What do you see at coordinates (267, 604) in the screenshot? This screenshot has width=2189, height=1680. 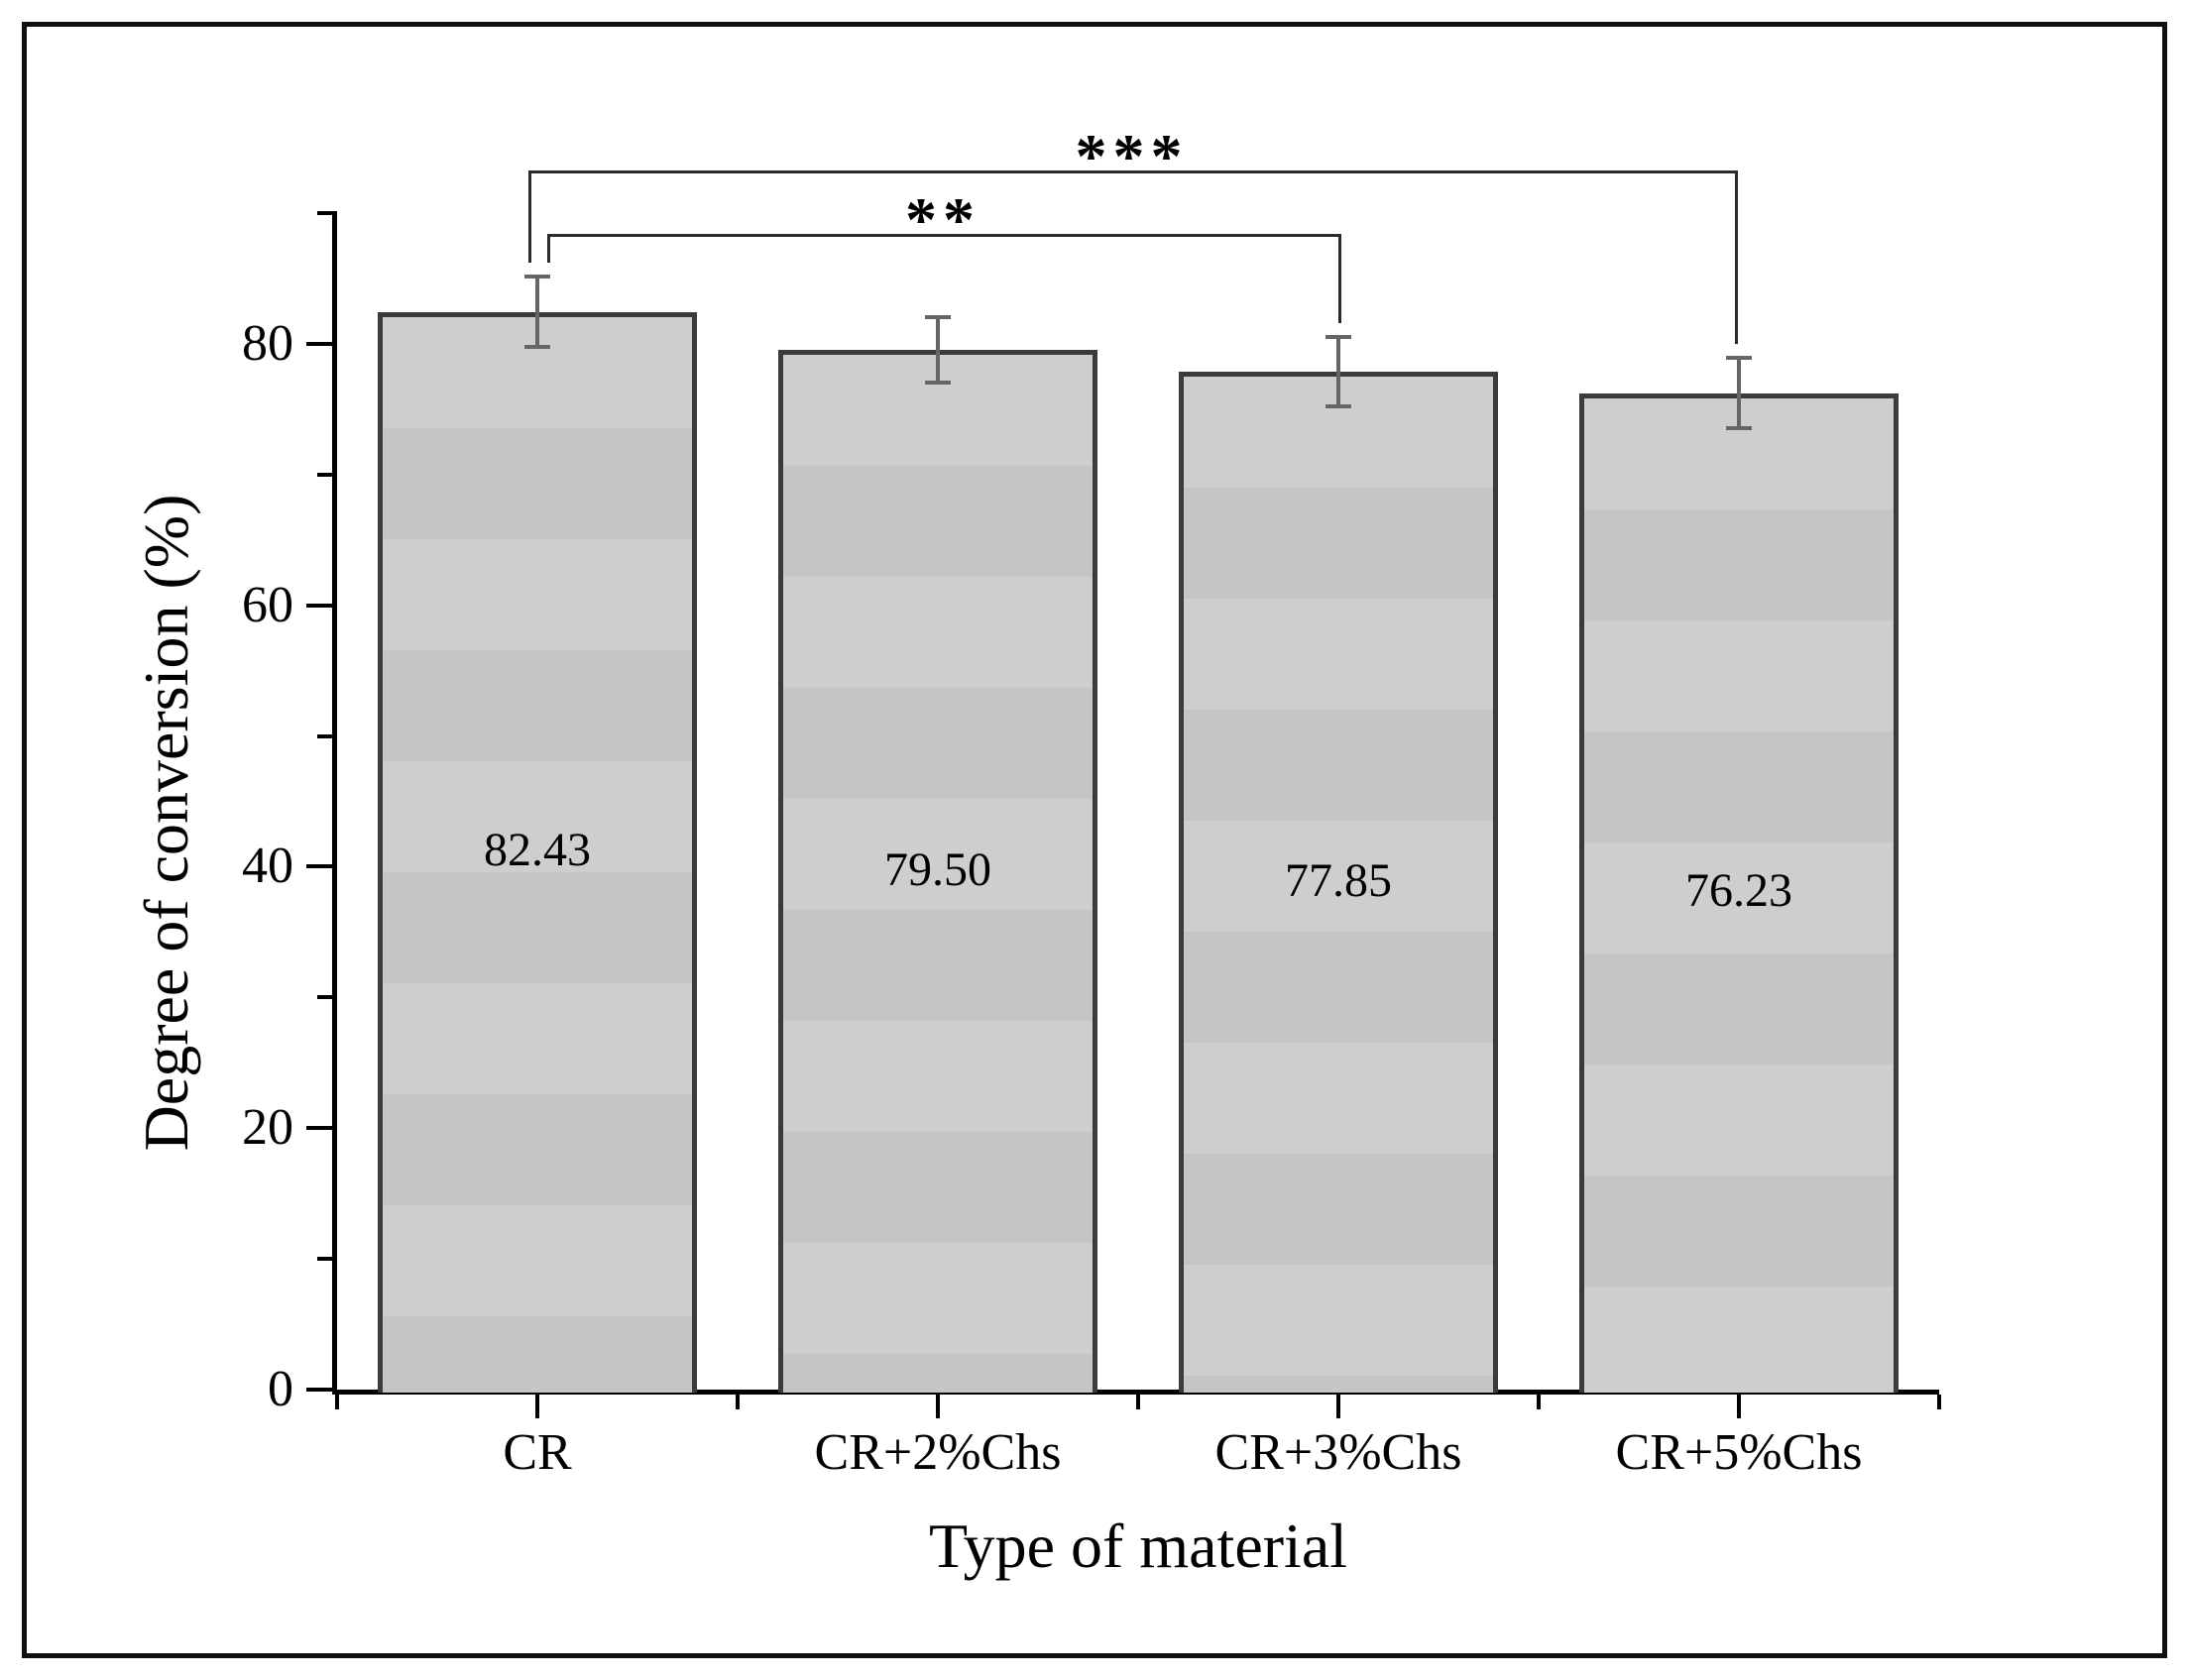 I see `y-tick-label: 60` at bounding box center [267, 604].